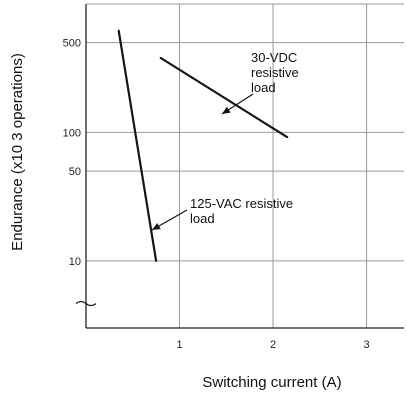 Image resolution: width=407 pixels, height=397 pixels. I want to click on x-tick-label-2: 2, so click(273, 345).